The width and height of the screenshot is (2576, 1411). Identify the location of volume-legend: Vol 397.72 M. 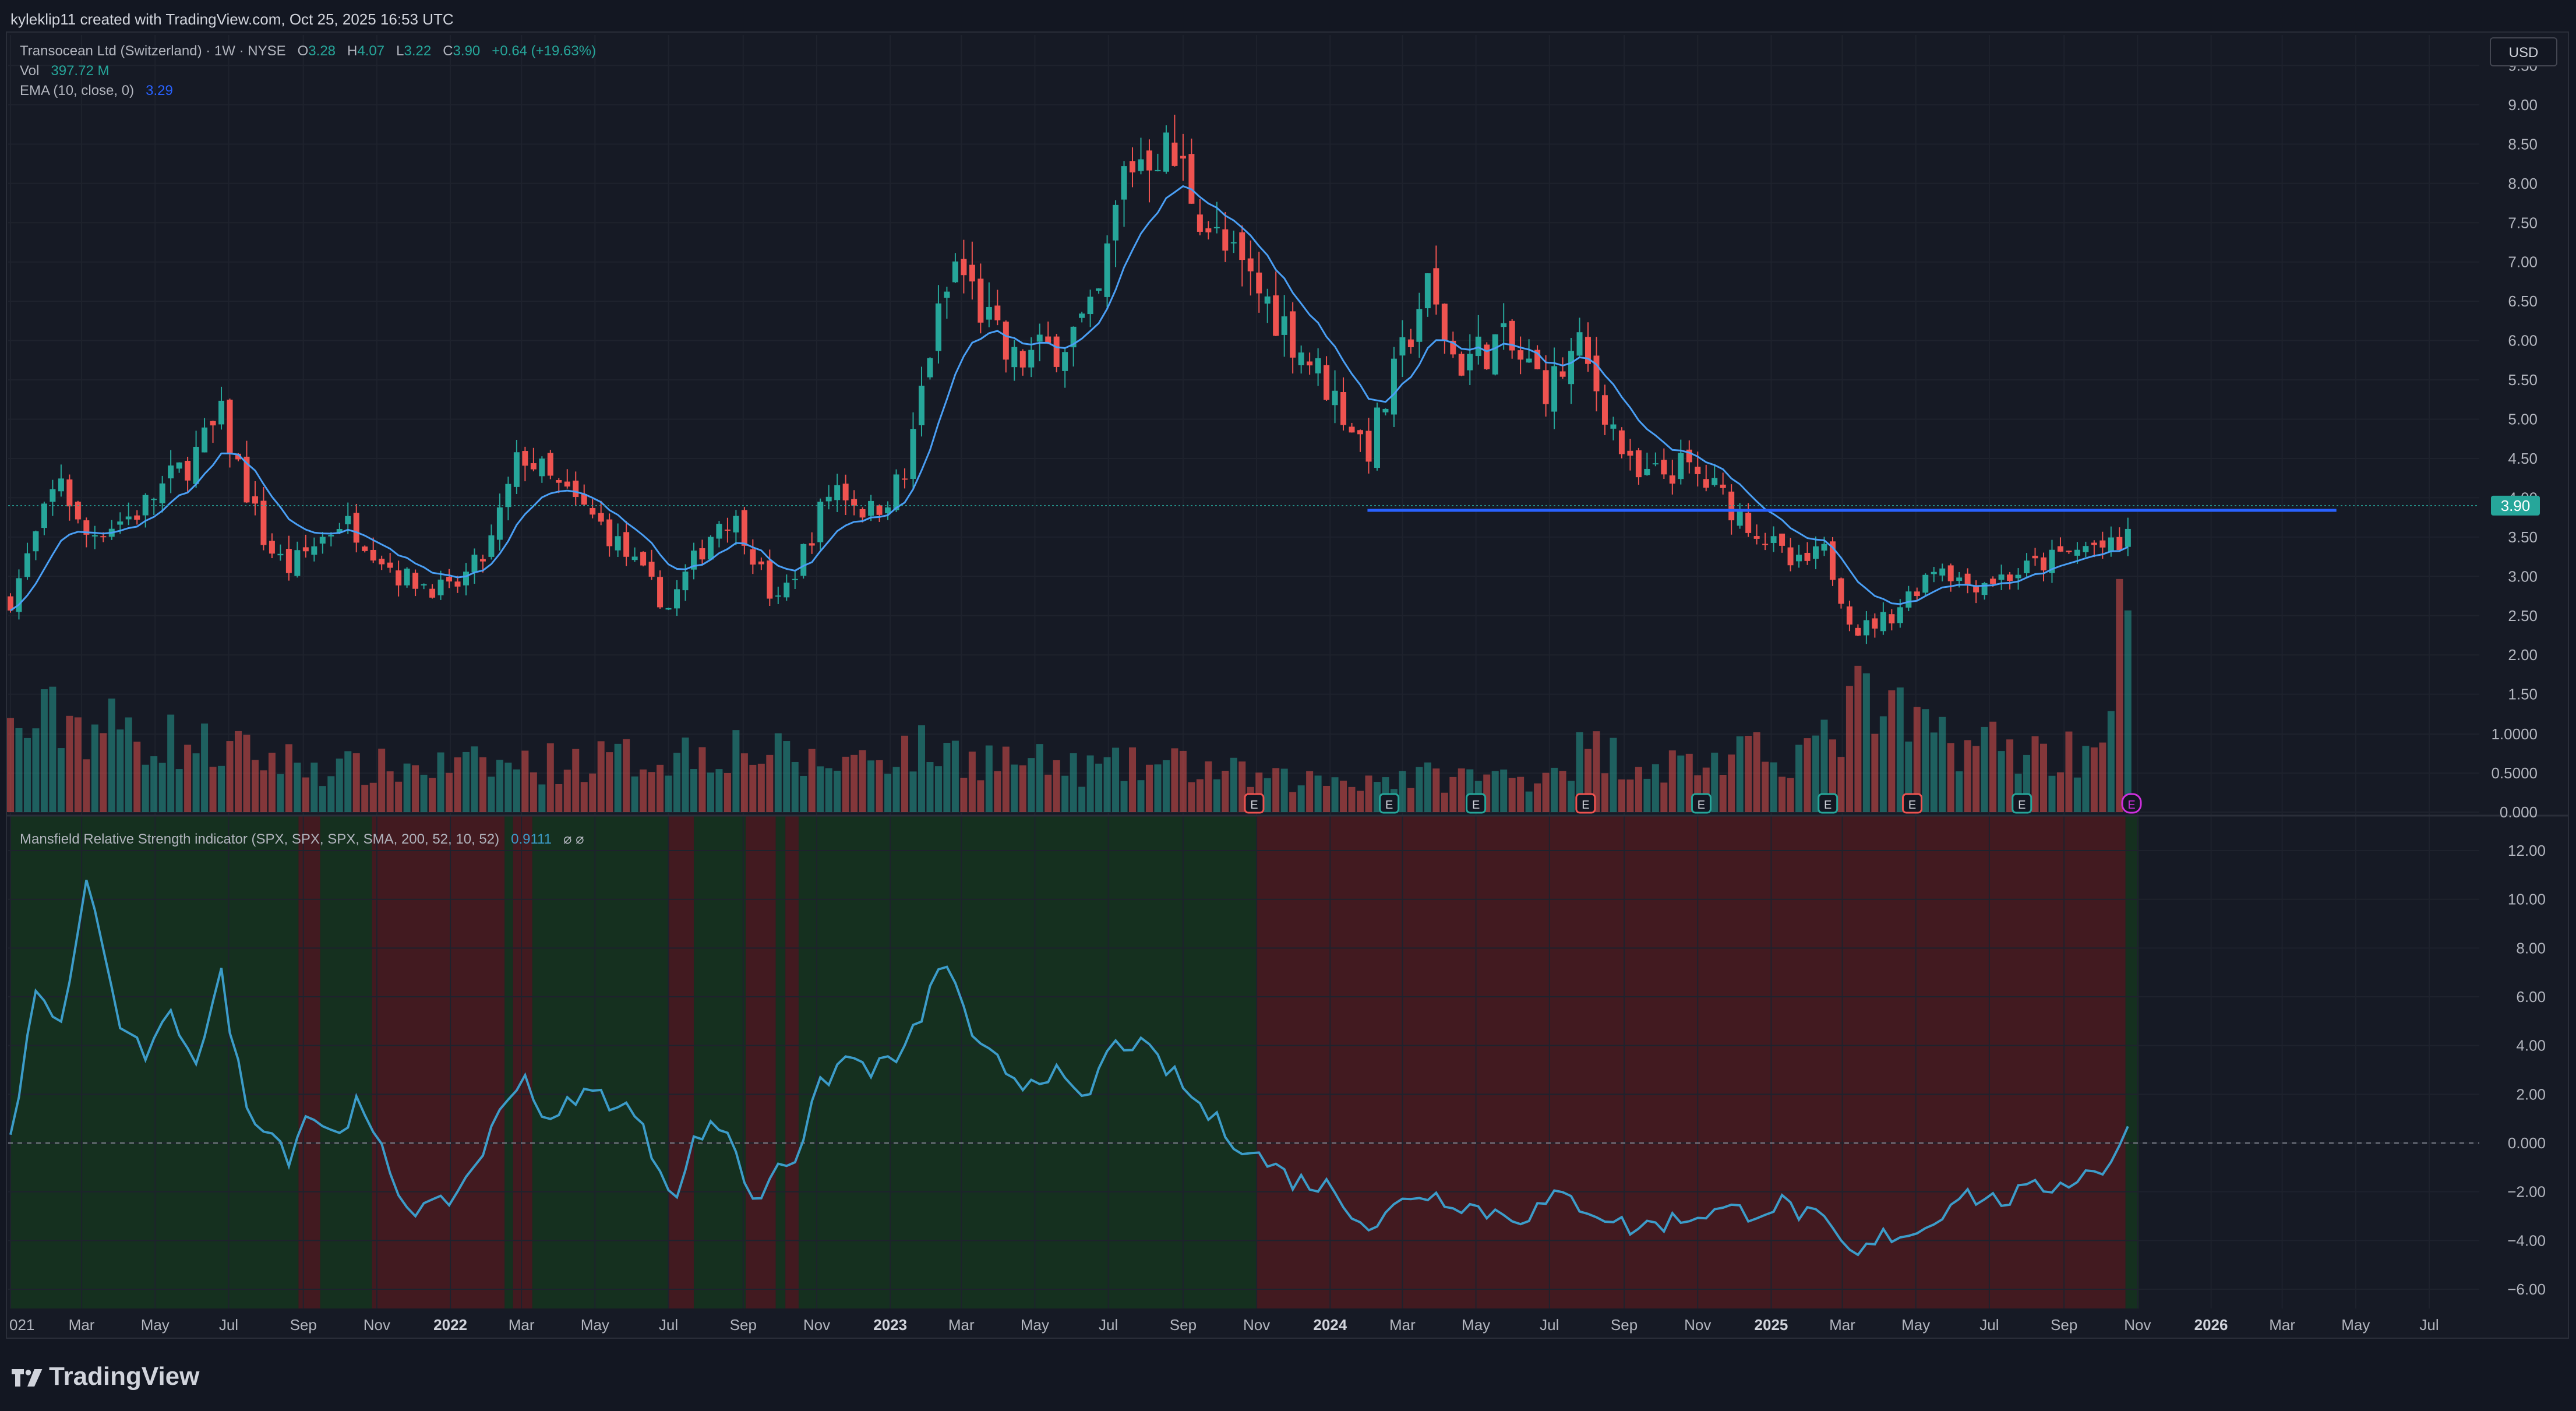
(65, 71).